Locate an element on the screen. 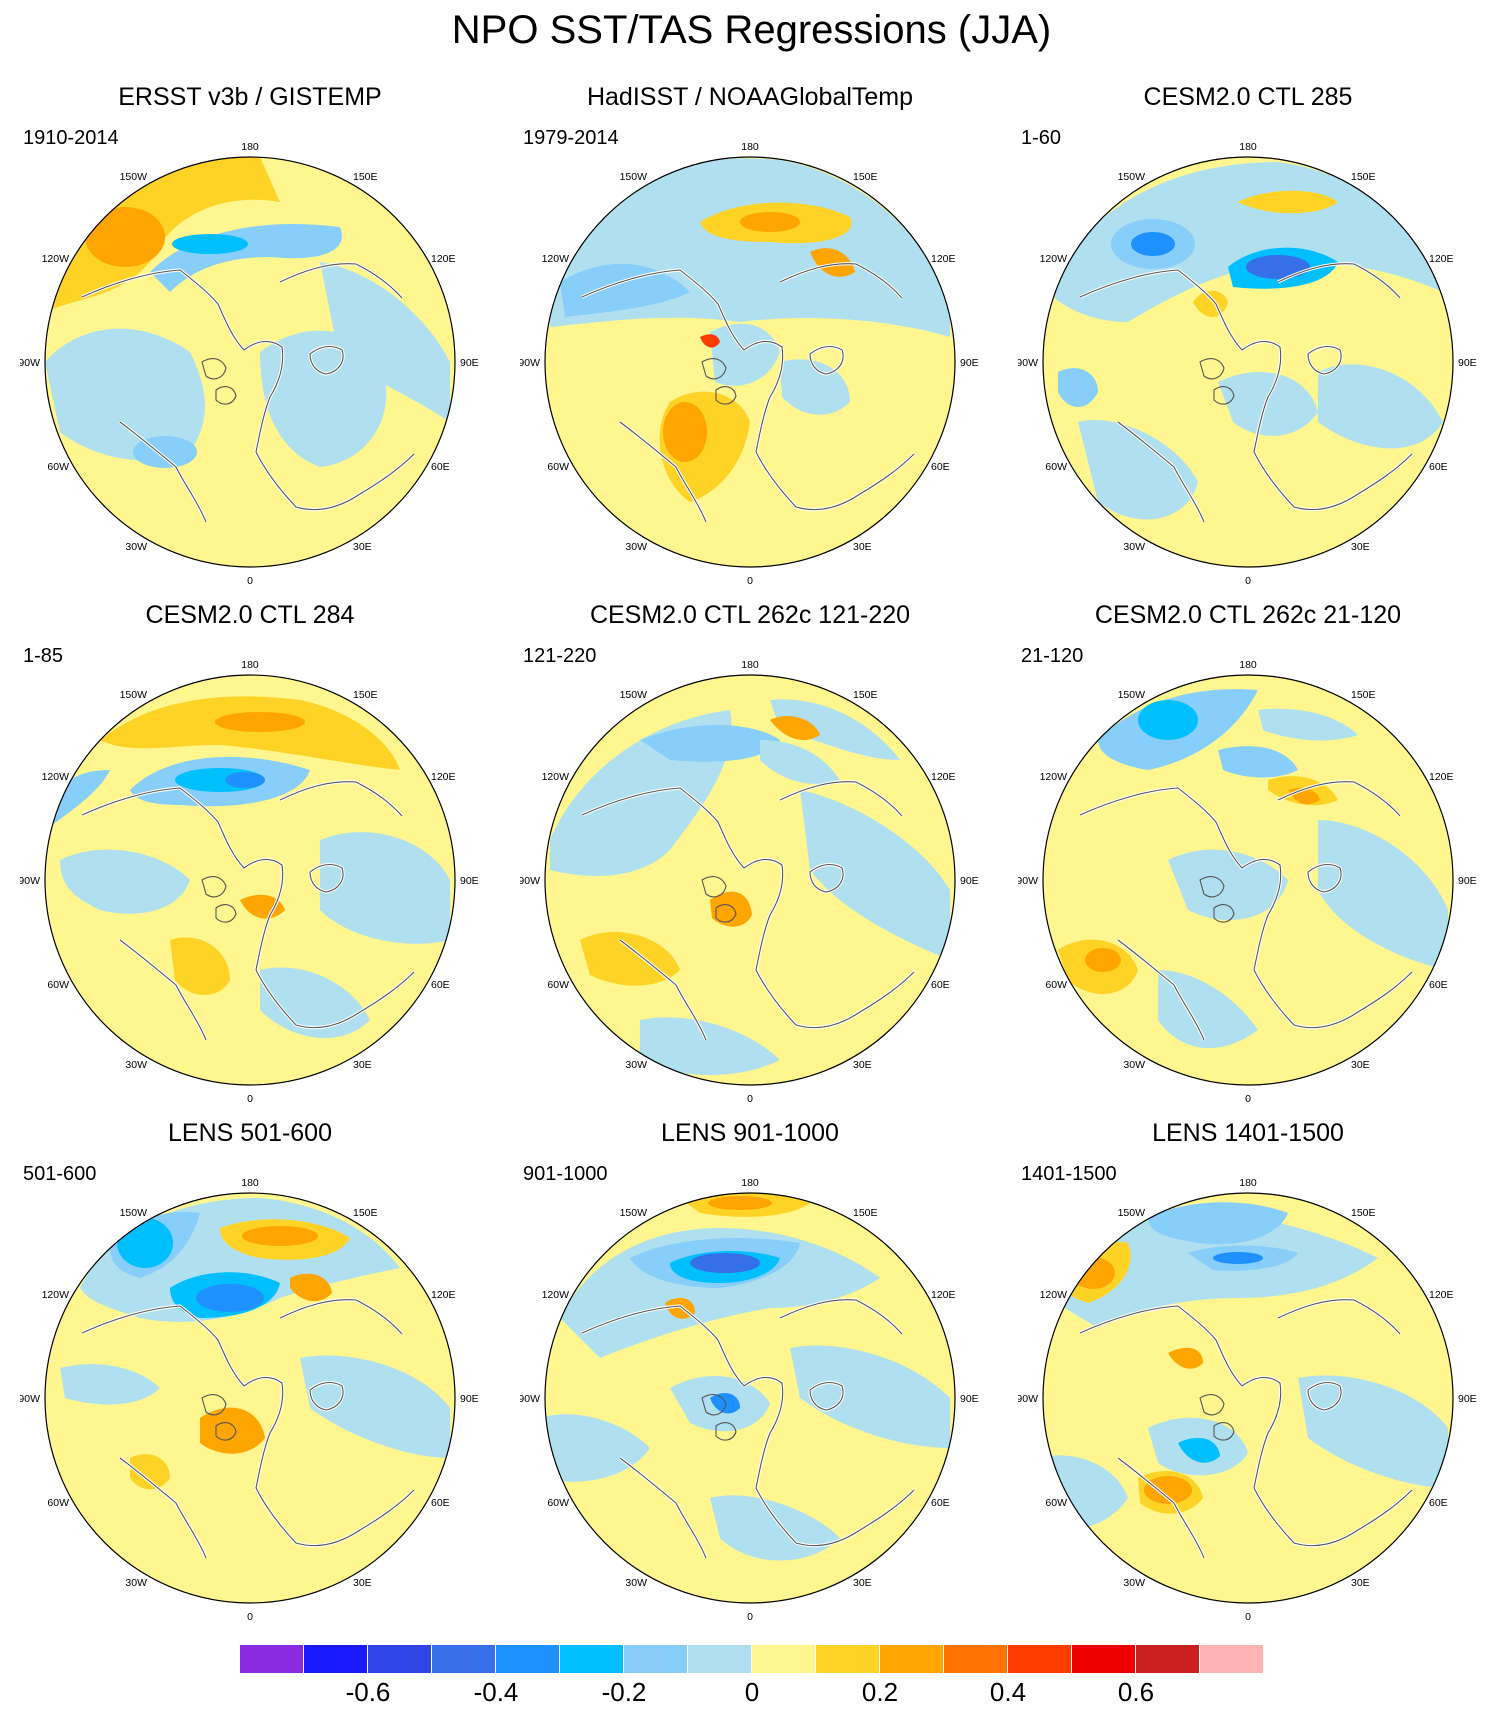 This screenshot has height=1710, width=1503. map-panel: LENS 501-600 is located at coordinates (250, 1370).